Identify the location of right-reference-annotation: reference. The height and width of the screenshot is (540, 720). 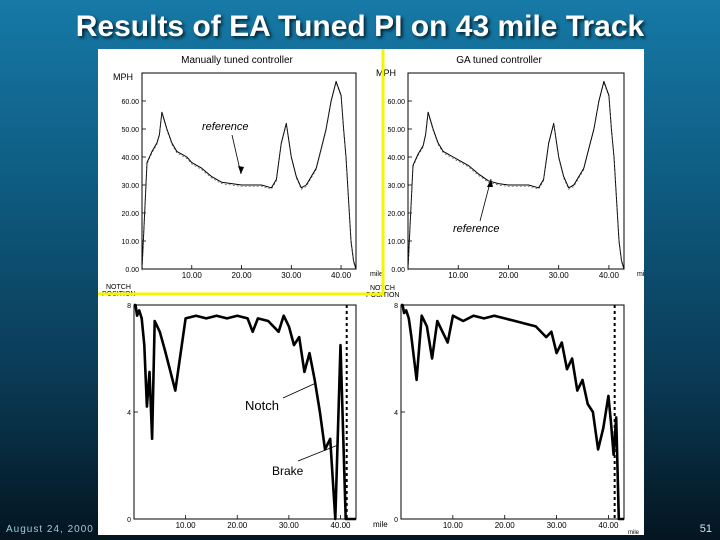
(476, 229).